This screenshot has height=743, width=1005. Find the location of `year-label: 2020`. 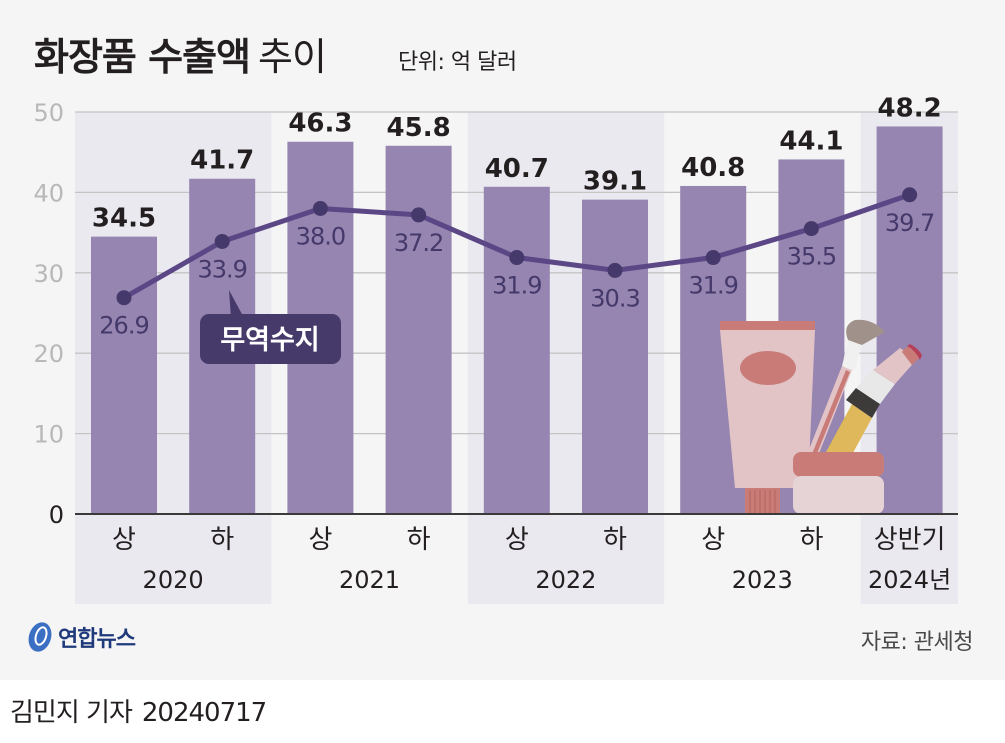

year-label: 2020 is located at coordinates (173, 580).